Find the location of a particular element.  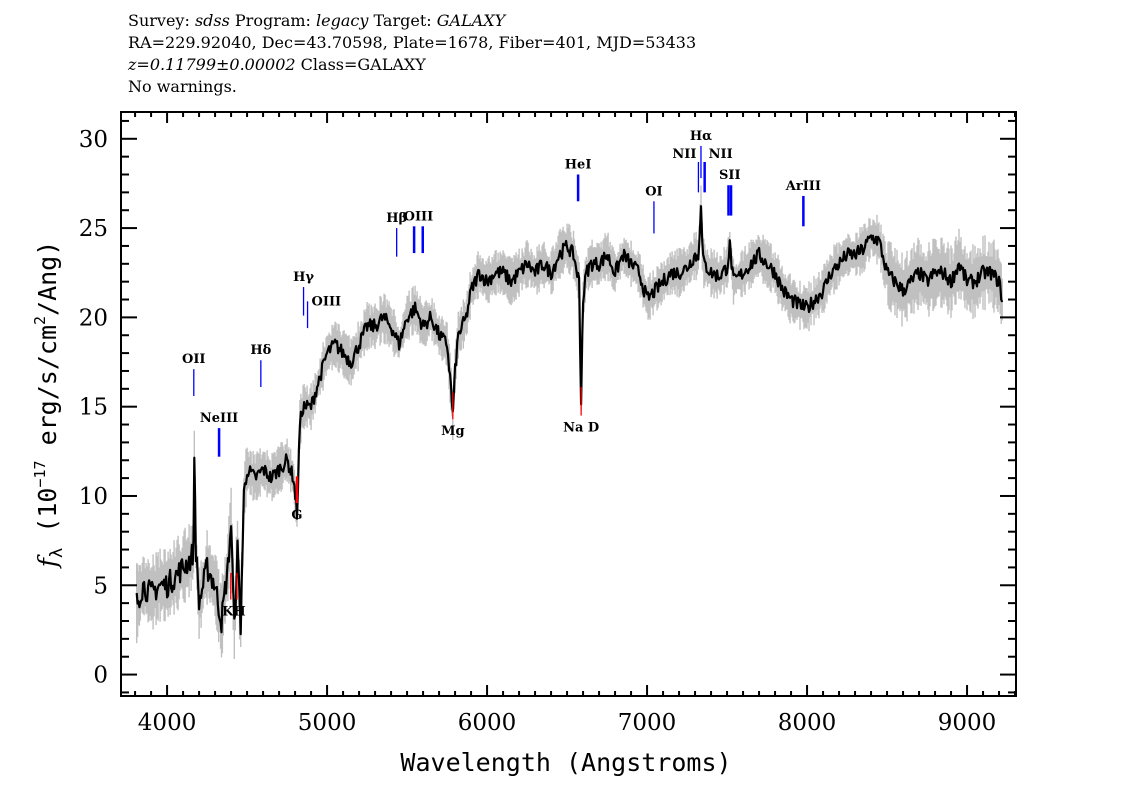

line-label: OI is located at coordinates (653, 191).